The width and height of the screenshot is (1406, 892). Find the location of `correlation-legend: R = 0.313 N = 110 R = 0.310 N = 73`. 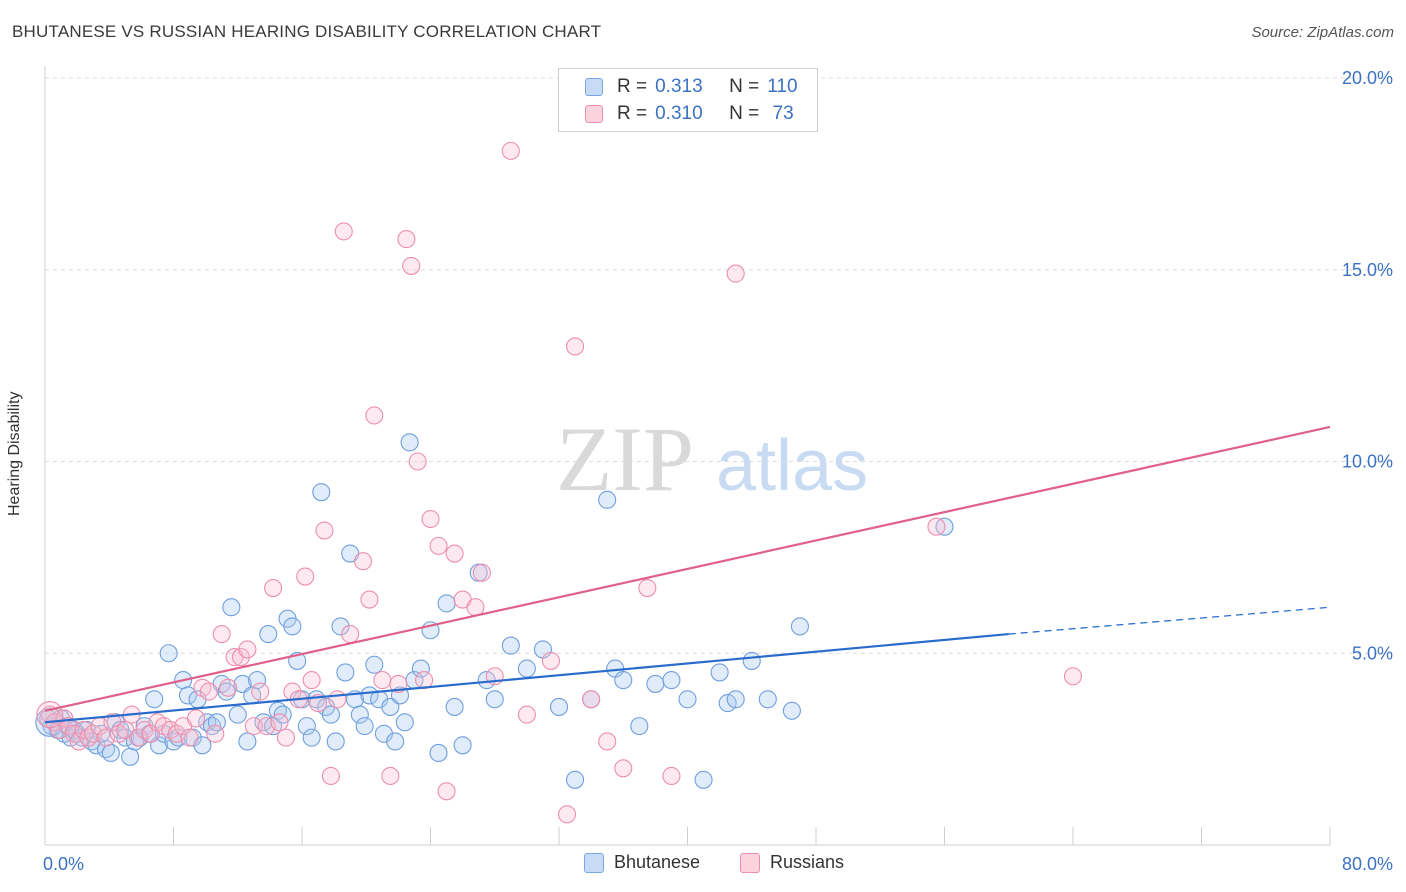

correlation-legend: R = 0.313 N = 110 R = 0.310 N = 73 is located at coordinates (688, 100).